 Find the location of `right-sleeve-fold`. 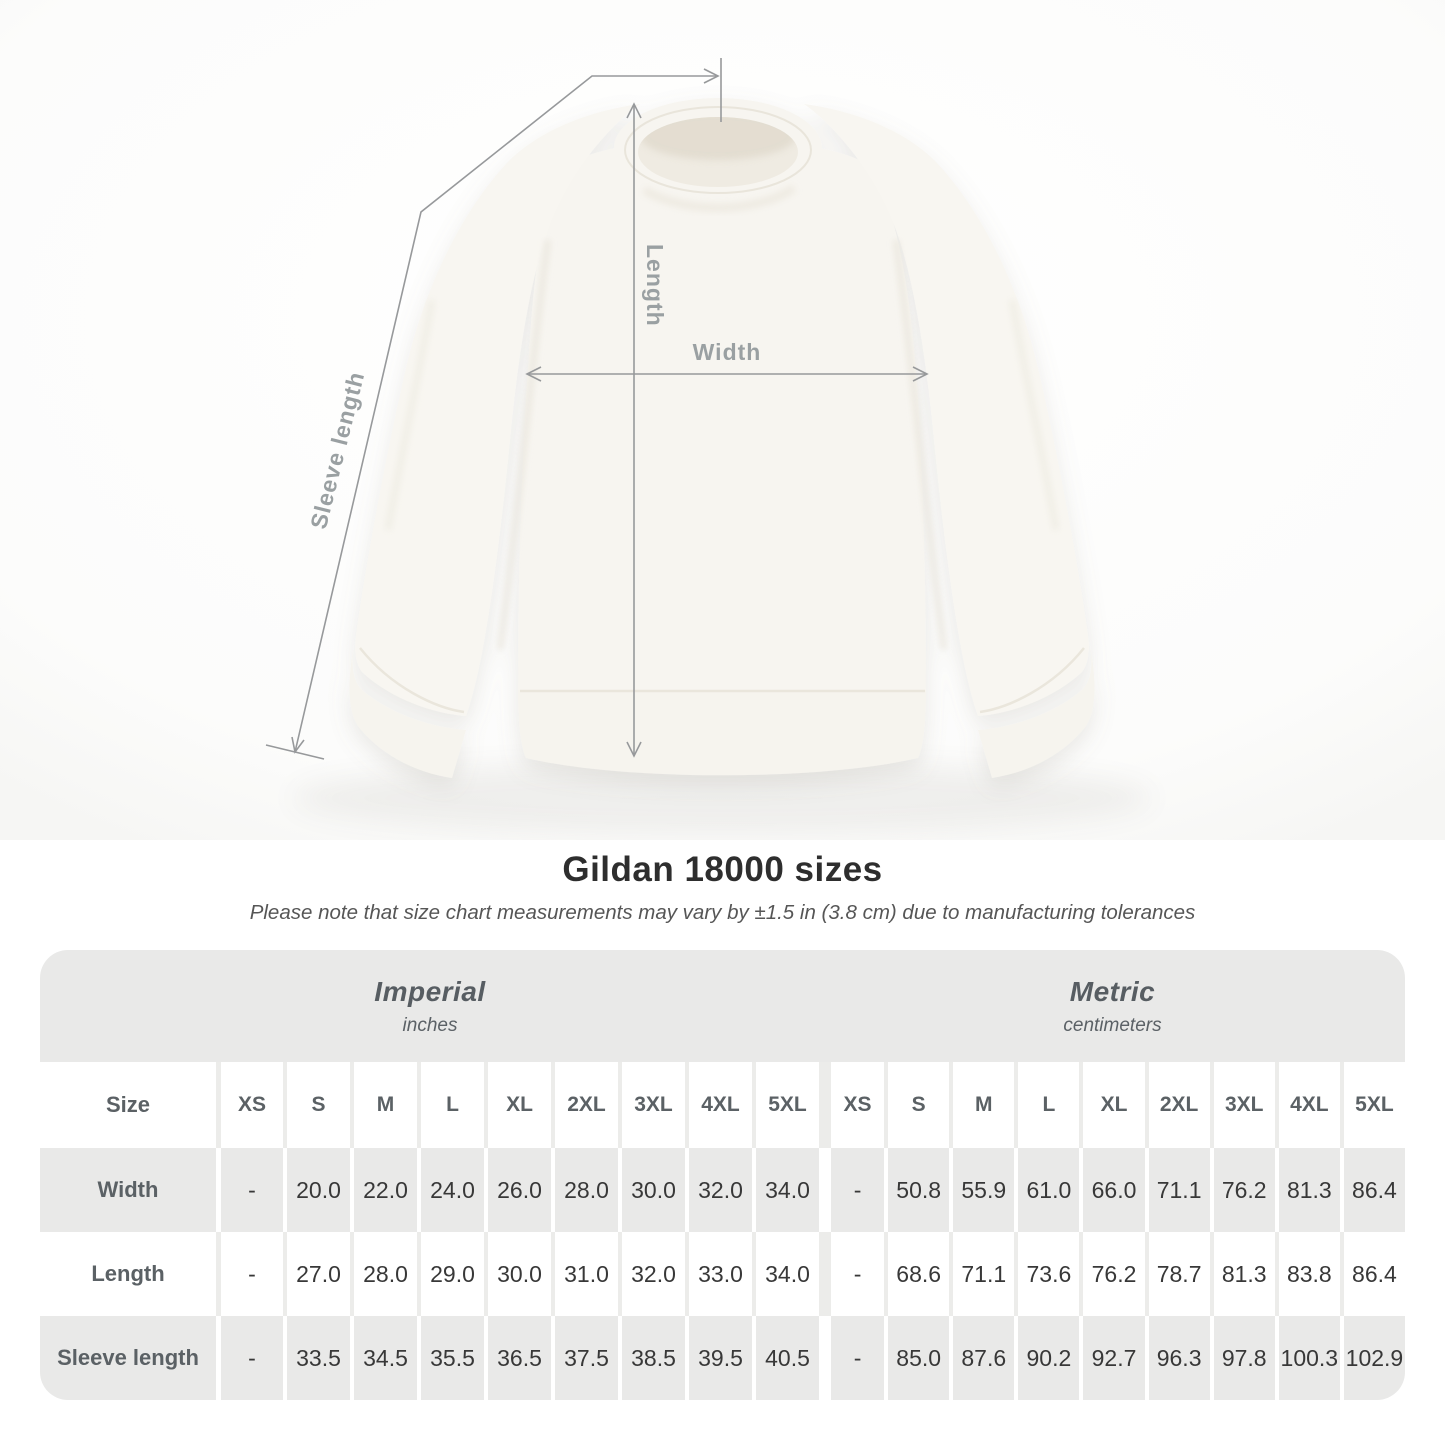

right-sleeve-fold is located at coordinates (1034, 415).